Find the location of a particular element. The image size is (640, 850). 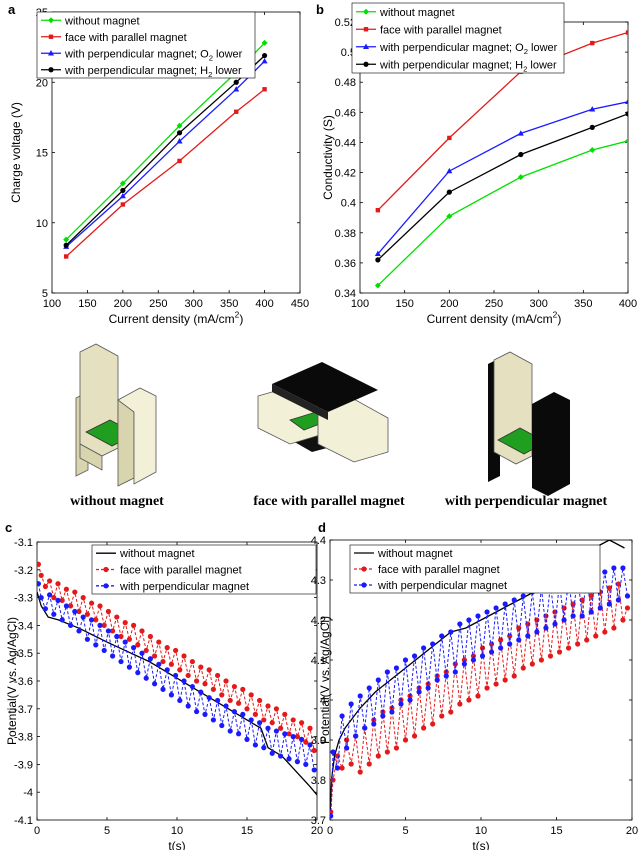

y-tick-label: 10 is located at coordinates (42, 224).